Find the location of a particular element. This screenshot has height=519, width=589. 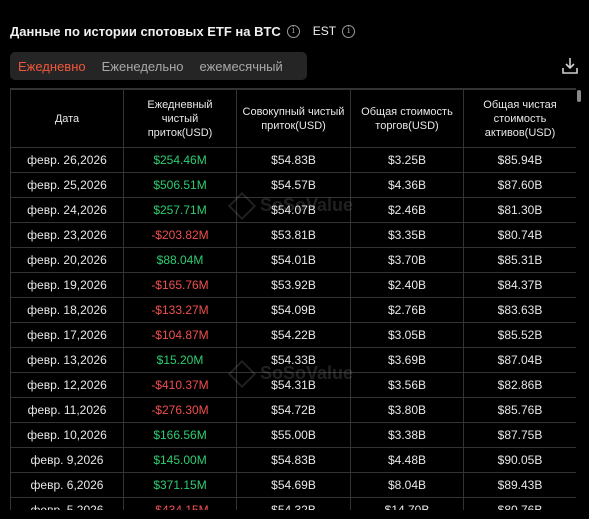

cell-cumulative-inflow: $54.22B is located at coordinates (293, 335).